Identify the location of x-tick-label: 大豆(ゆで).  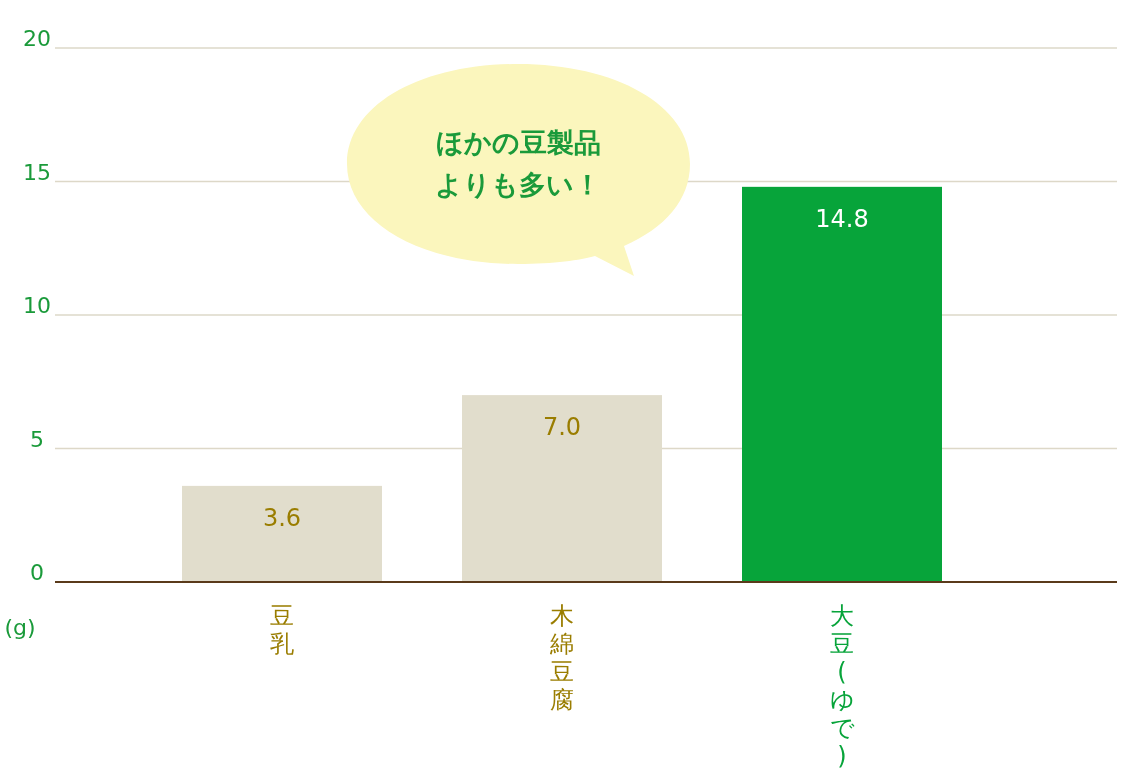
(842, 686).